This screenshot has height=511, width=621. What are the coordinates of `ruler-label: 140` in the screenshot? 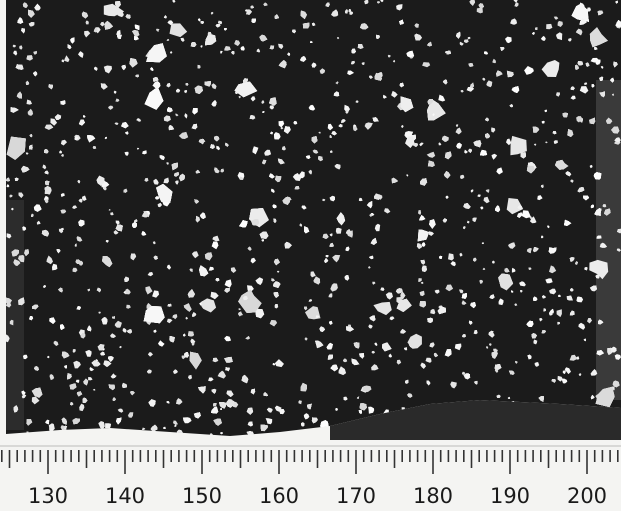 It's located at (125, 496).